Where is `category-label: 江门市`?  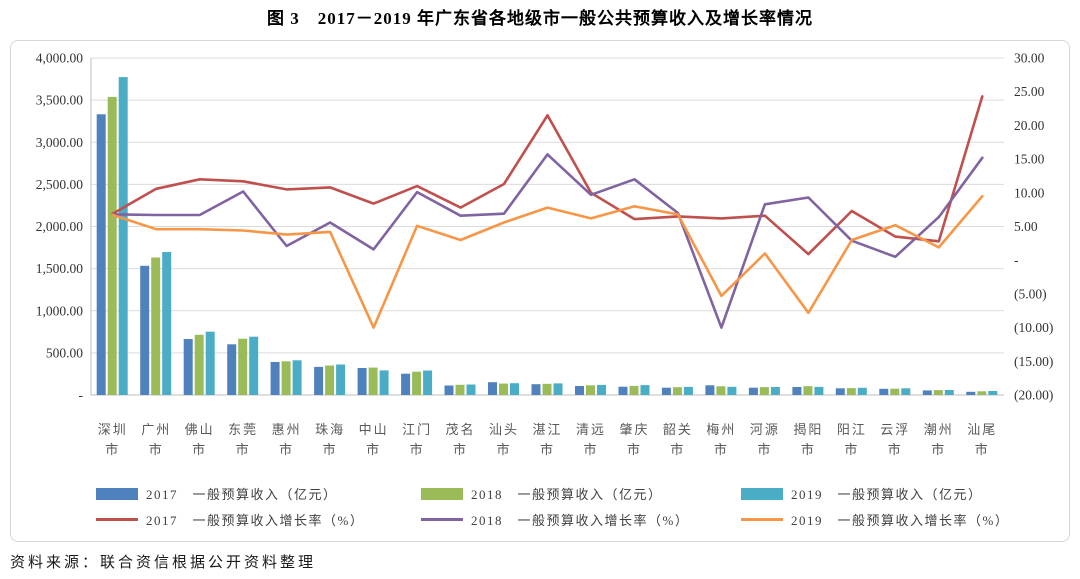 category-label: 江门市 is located at coordinates (417, 439).